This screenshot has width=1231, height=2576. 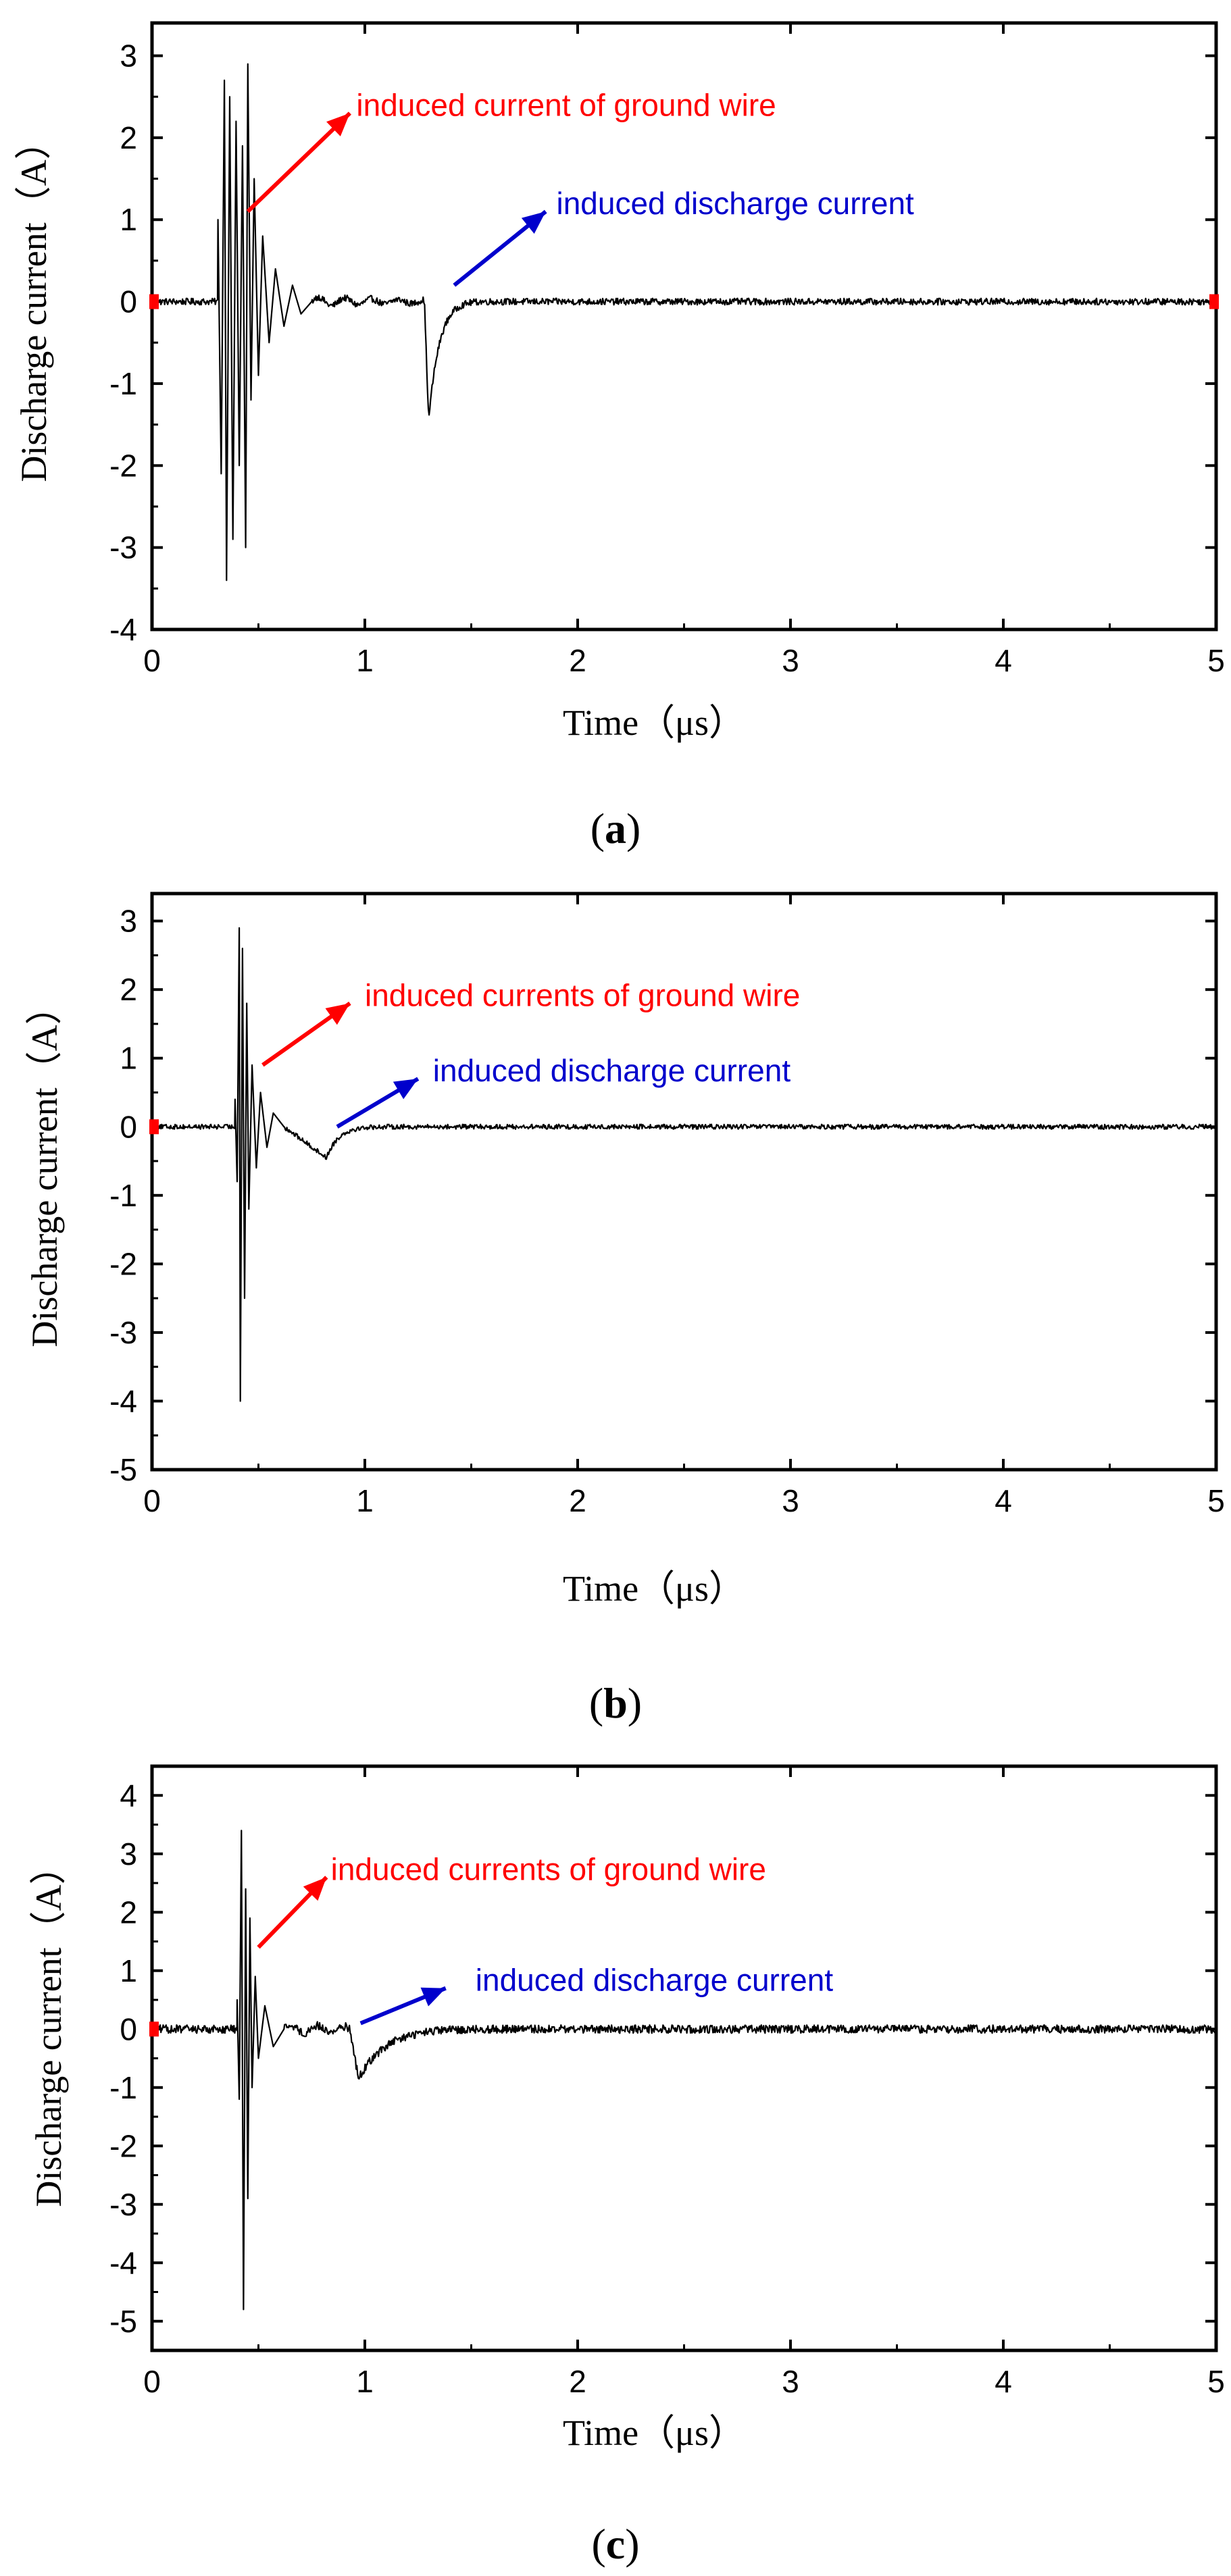 I want to click on panel-label-a: (a), so click(x=616, y=828).